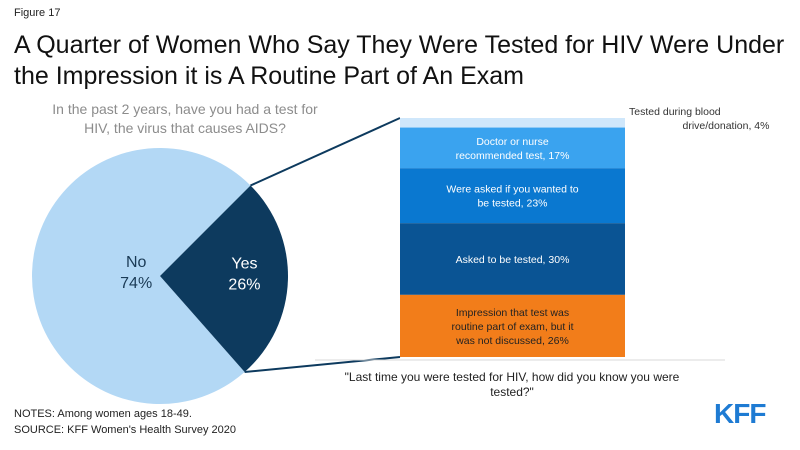 This screenshot has width=800, height=450. Describe the element at coordinates (512, 204) in the screenshot. I see `bar-label-2-line2: be tested, 23%` at that location.